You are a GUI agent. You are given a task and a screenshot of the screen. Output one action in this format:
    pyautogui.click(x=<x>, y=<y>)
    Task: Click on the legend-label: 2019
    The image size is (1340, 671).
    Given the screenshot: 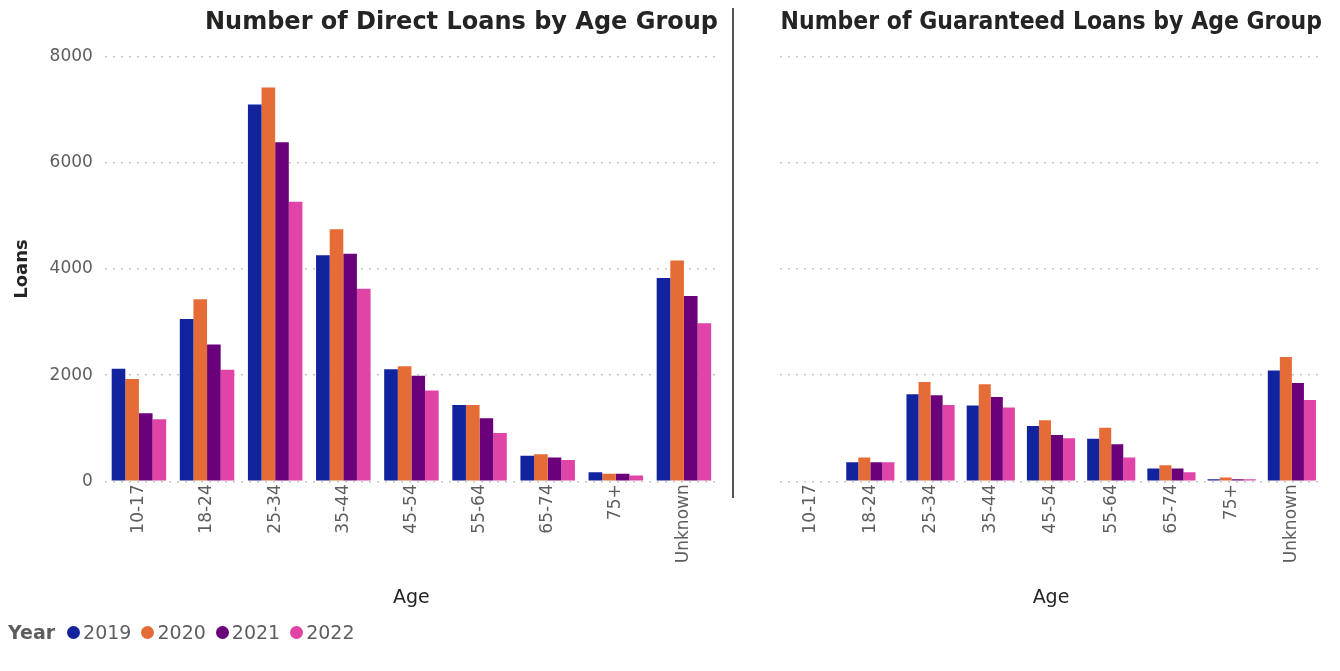 What is the action you would take?
    pyautogui.click(x=107, y=632)
    